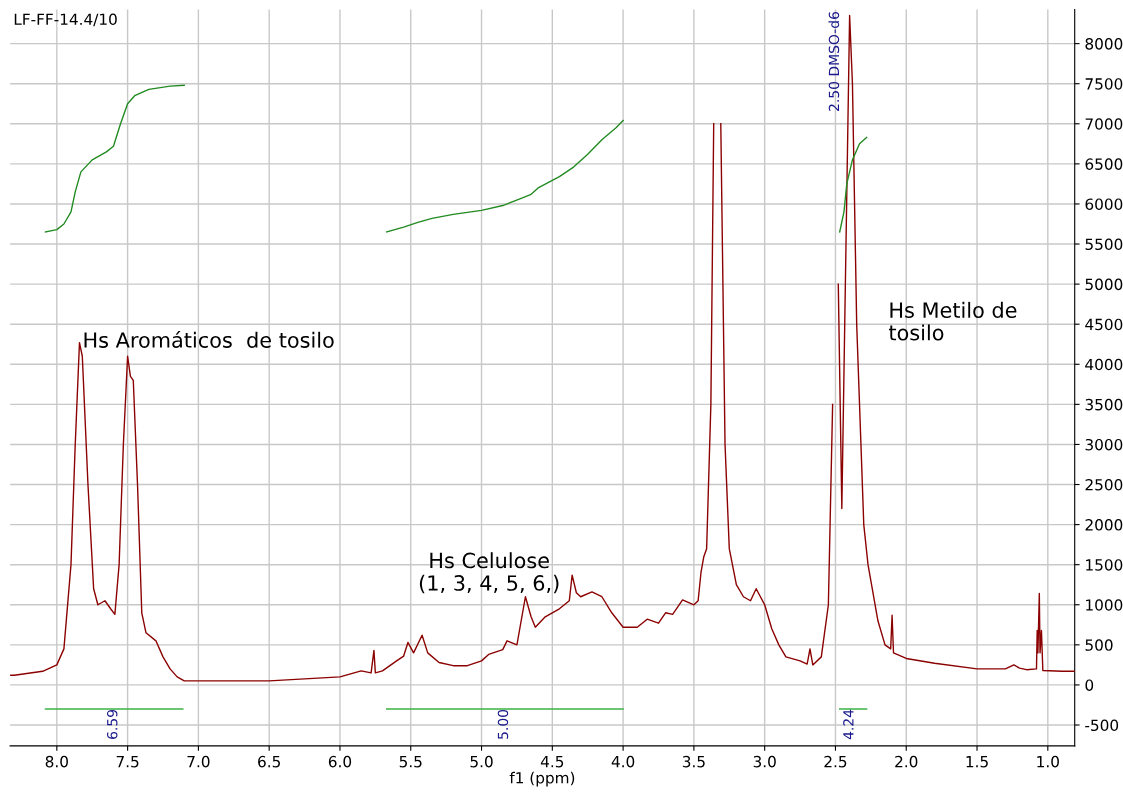 The height and width of the screenshot is (796, 1123). I want to click on annotation: 4.24, so click(848, 724).